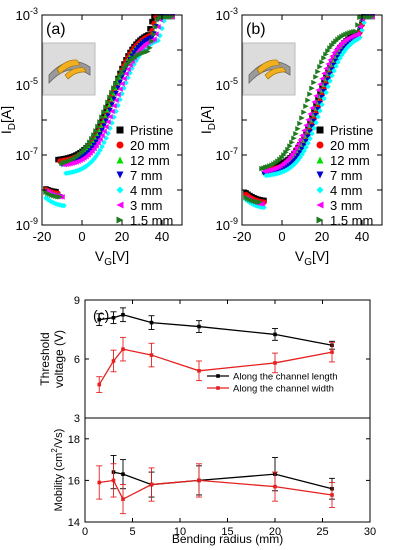  Describe the element at coordinates (206, 132) in the screenshot. I see `y-axis-title-main: I` at that location.